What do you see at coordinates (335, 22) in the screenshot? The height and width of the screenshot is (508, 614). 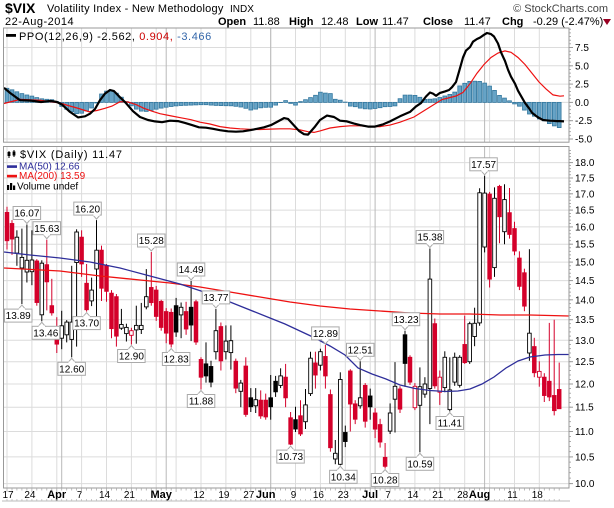 I see `svg-text: 12.48` at bounding box center [335, 22].